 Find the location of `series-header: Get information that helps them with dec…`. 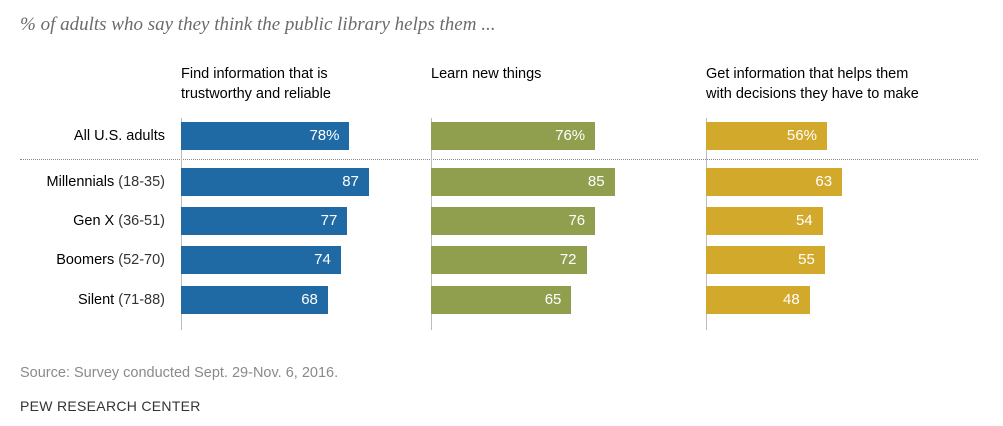

series-header: Get information that helps them with dec… is located at coordinates (812, 84).